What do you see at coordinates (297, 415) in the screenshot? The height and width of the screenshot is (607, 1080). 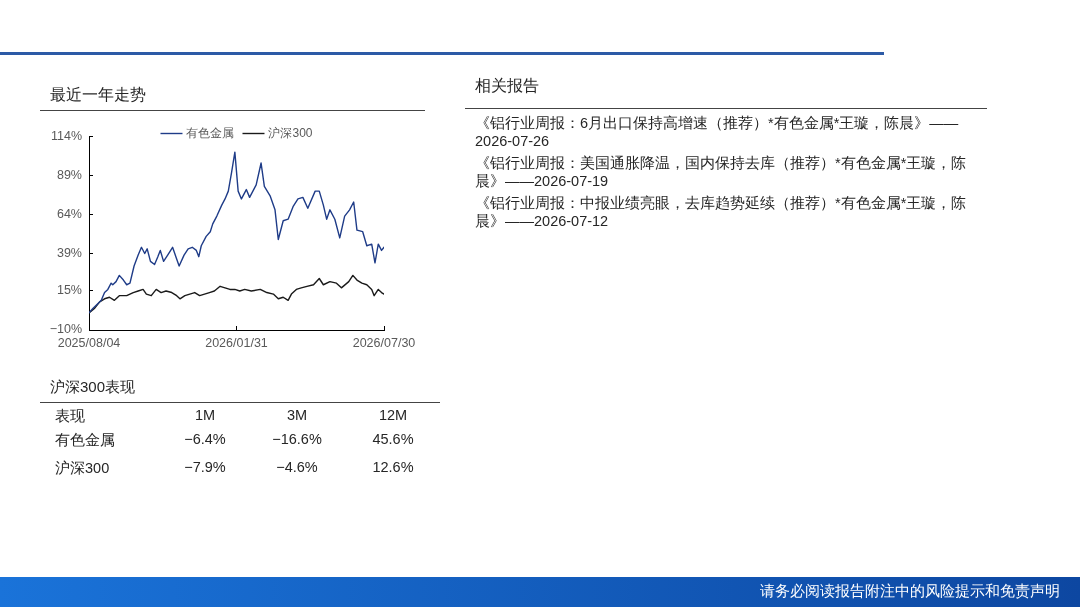 I see `text: 3M` at bounding box center [297, 415].